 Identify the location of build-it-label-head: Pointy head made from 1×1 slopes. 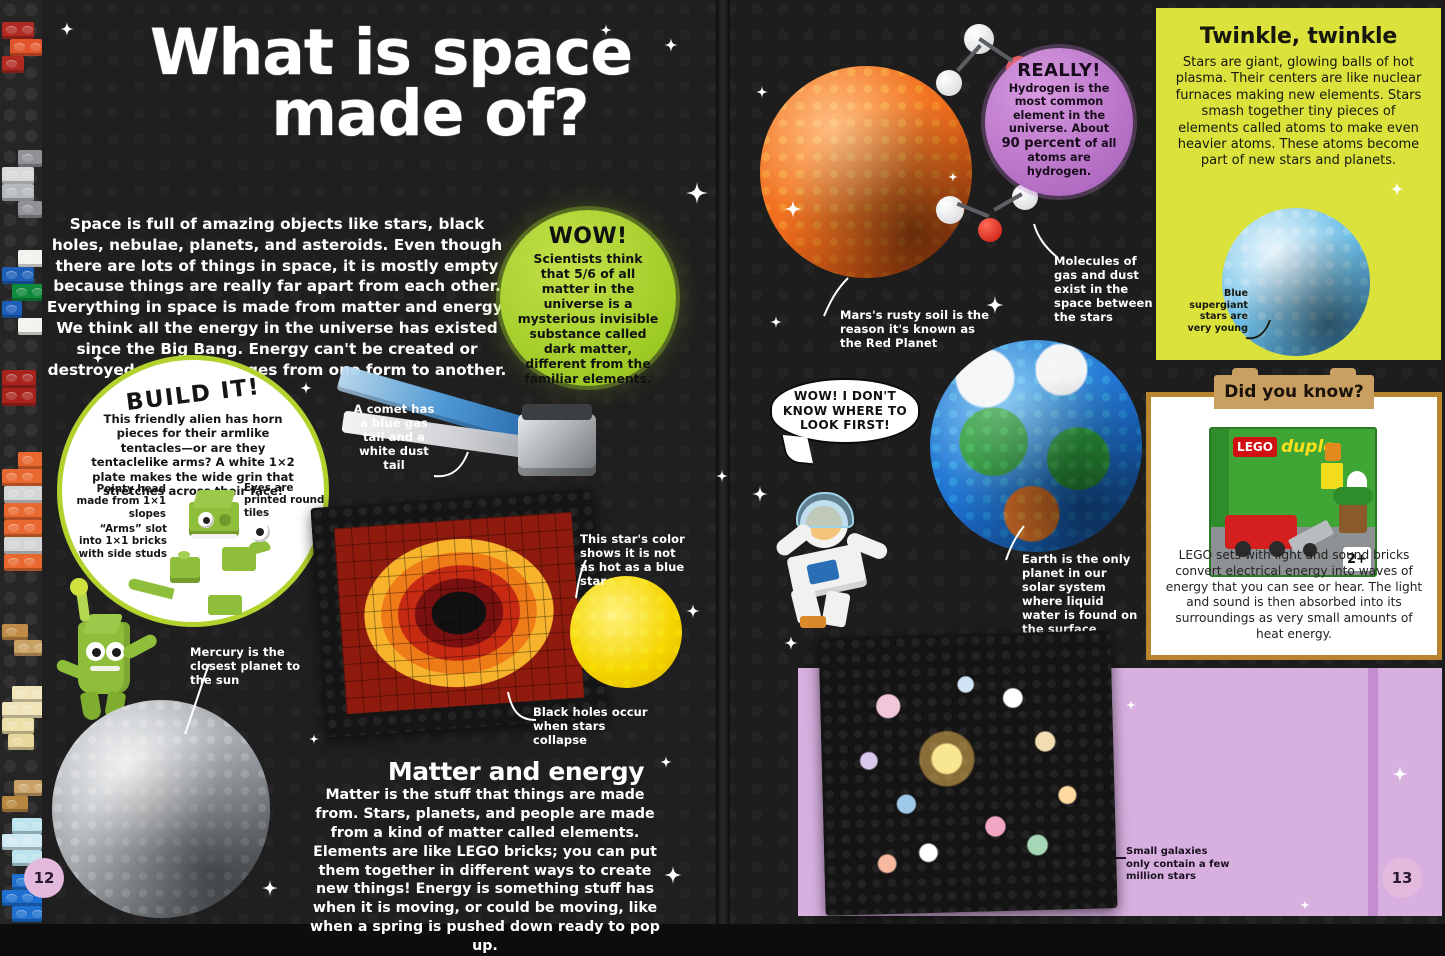
(121, 501).